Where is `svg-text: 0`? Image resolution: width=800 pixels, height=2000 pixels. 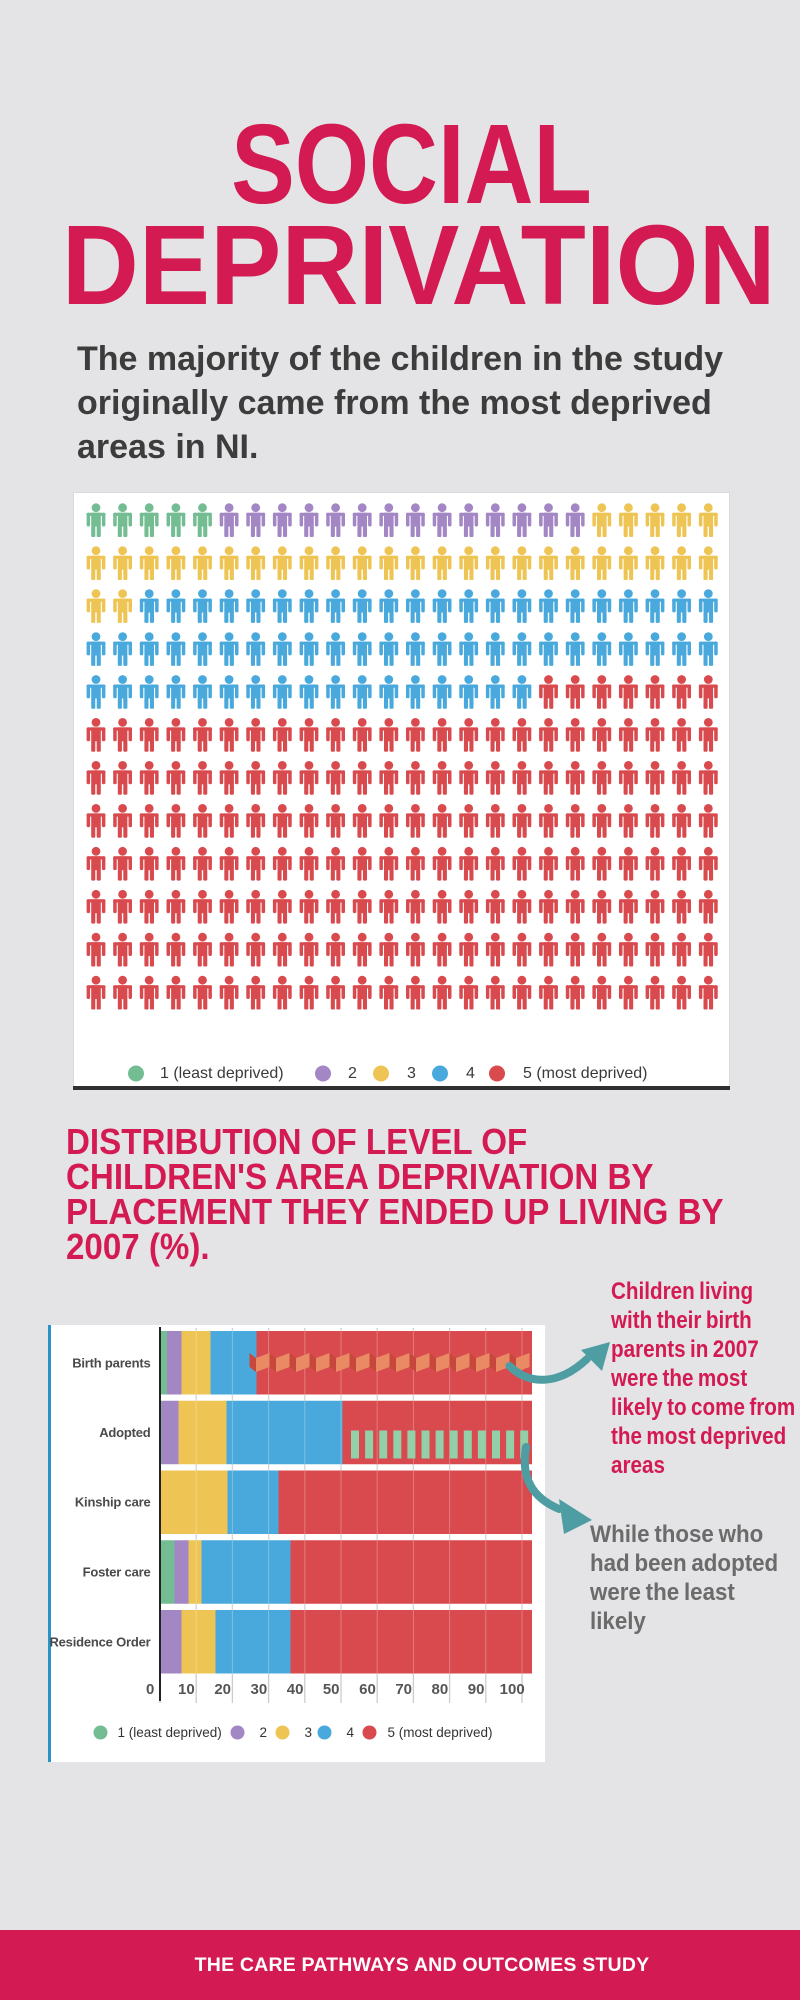
svg-text: 0 is located at coordinates (150, 1689).